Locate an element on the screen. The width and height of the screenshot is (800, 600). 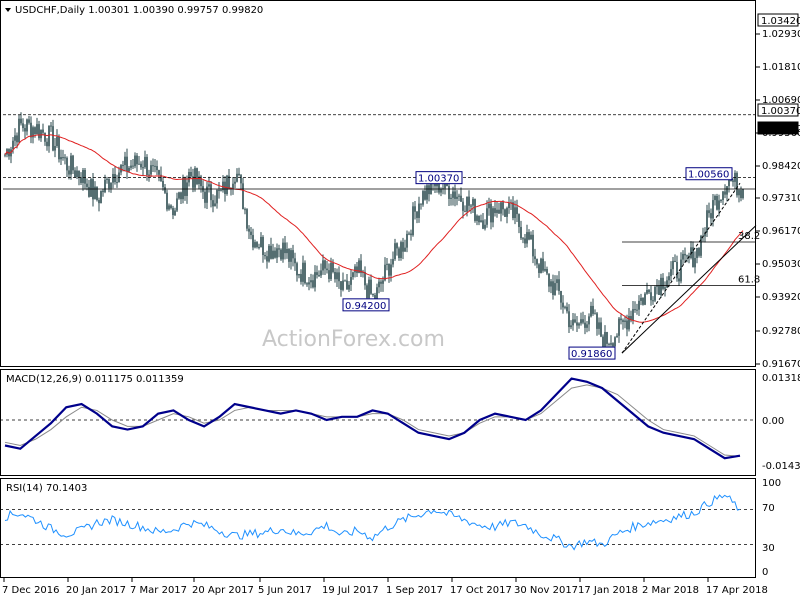
macd-axis-label: -0.01433 is located at coordinates (781, 466).